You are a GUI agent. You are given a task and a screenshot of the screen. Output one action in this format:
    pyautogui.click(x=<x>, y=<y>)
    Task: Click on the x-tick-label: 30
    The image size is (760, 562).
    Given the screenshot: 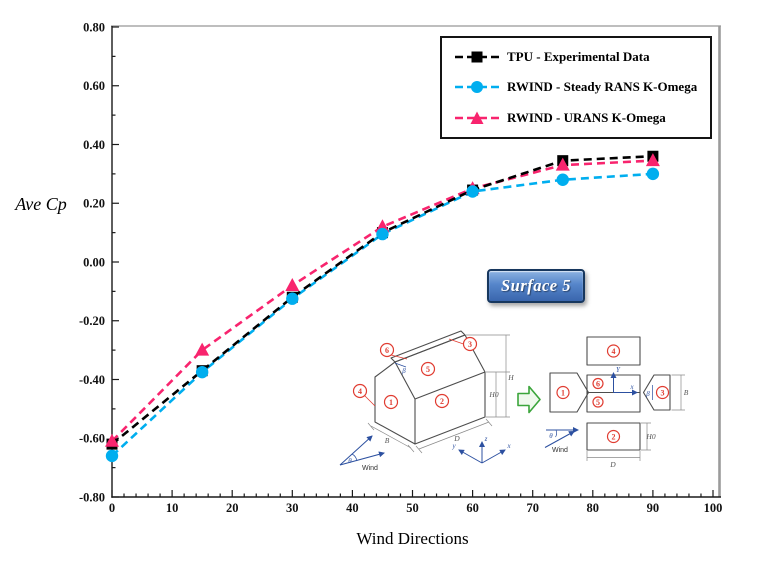 What is the action you would take?
    pyautogui.click(x=292, y=508)
    